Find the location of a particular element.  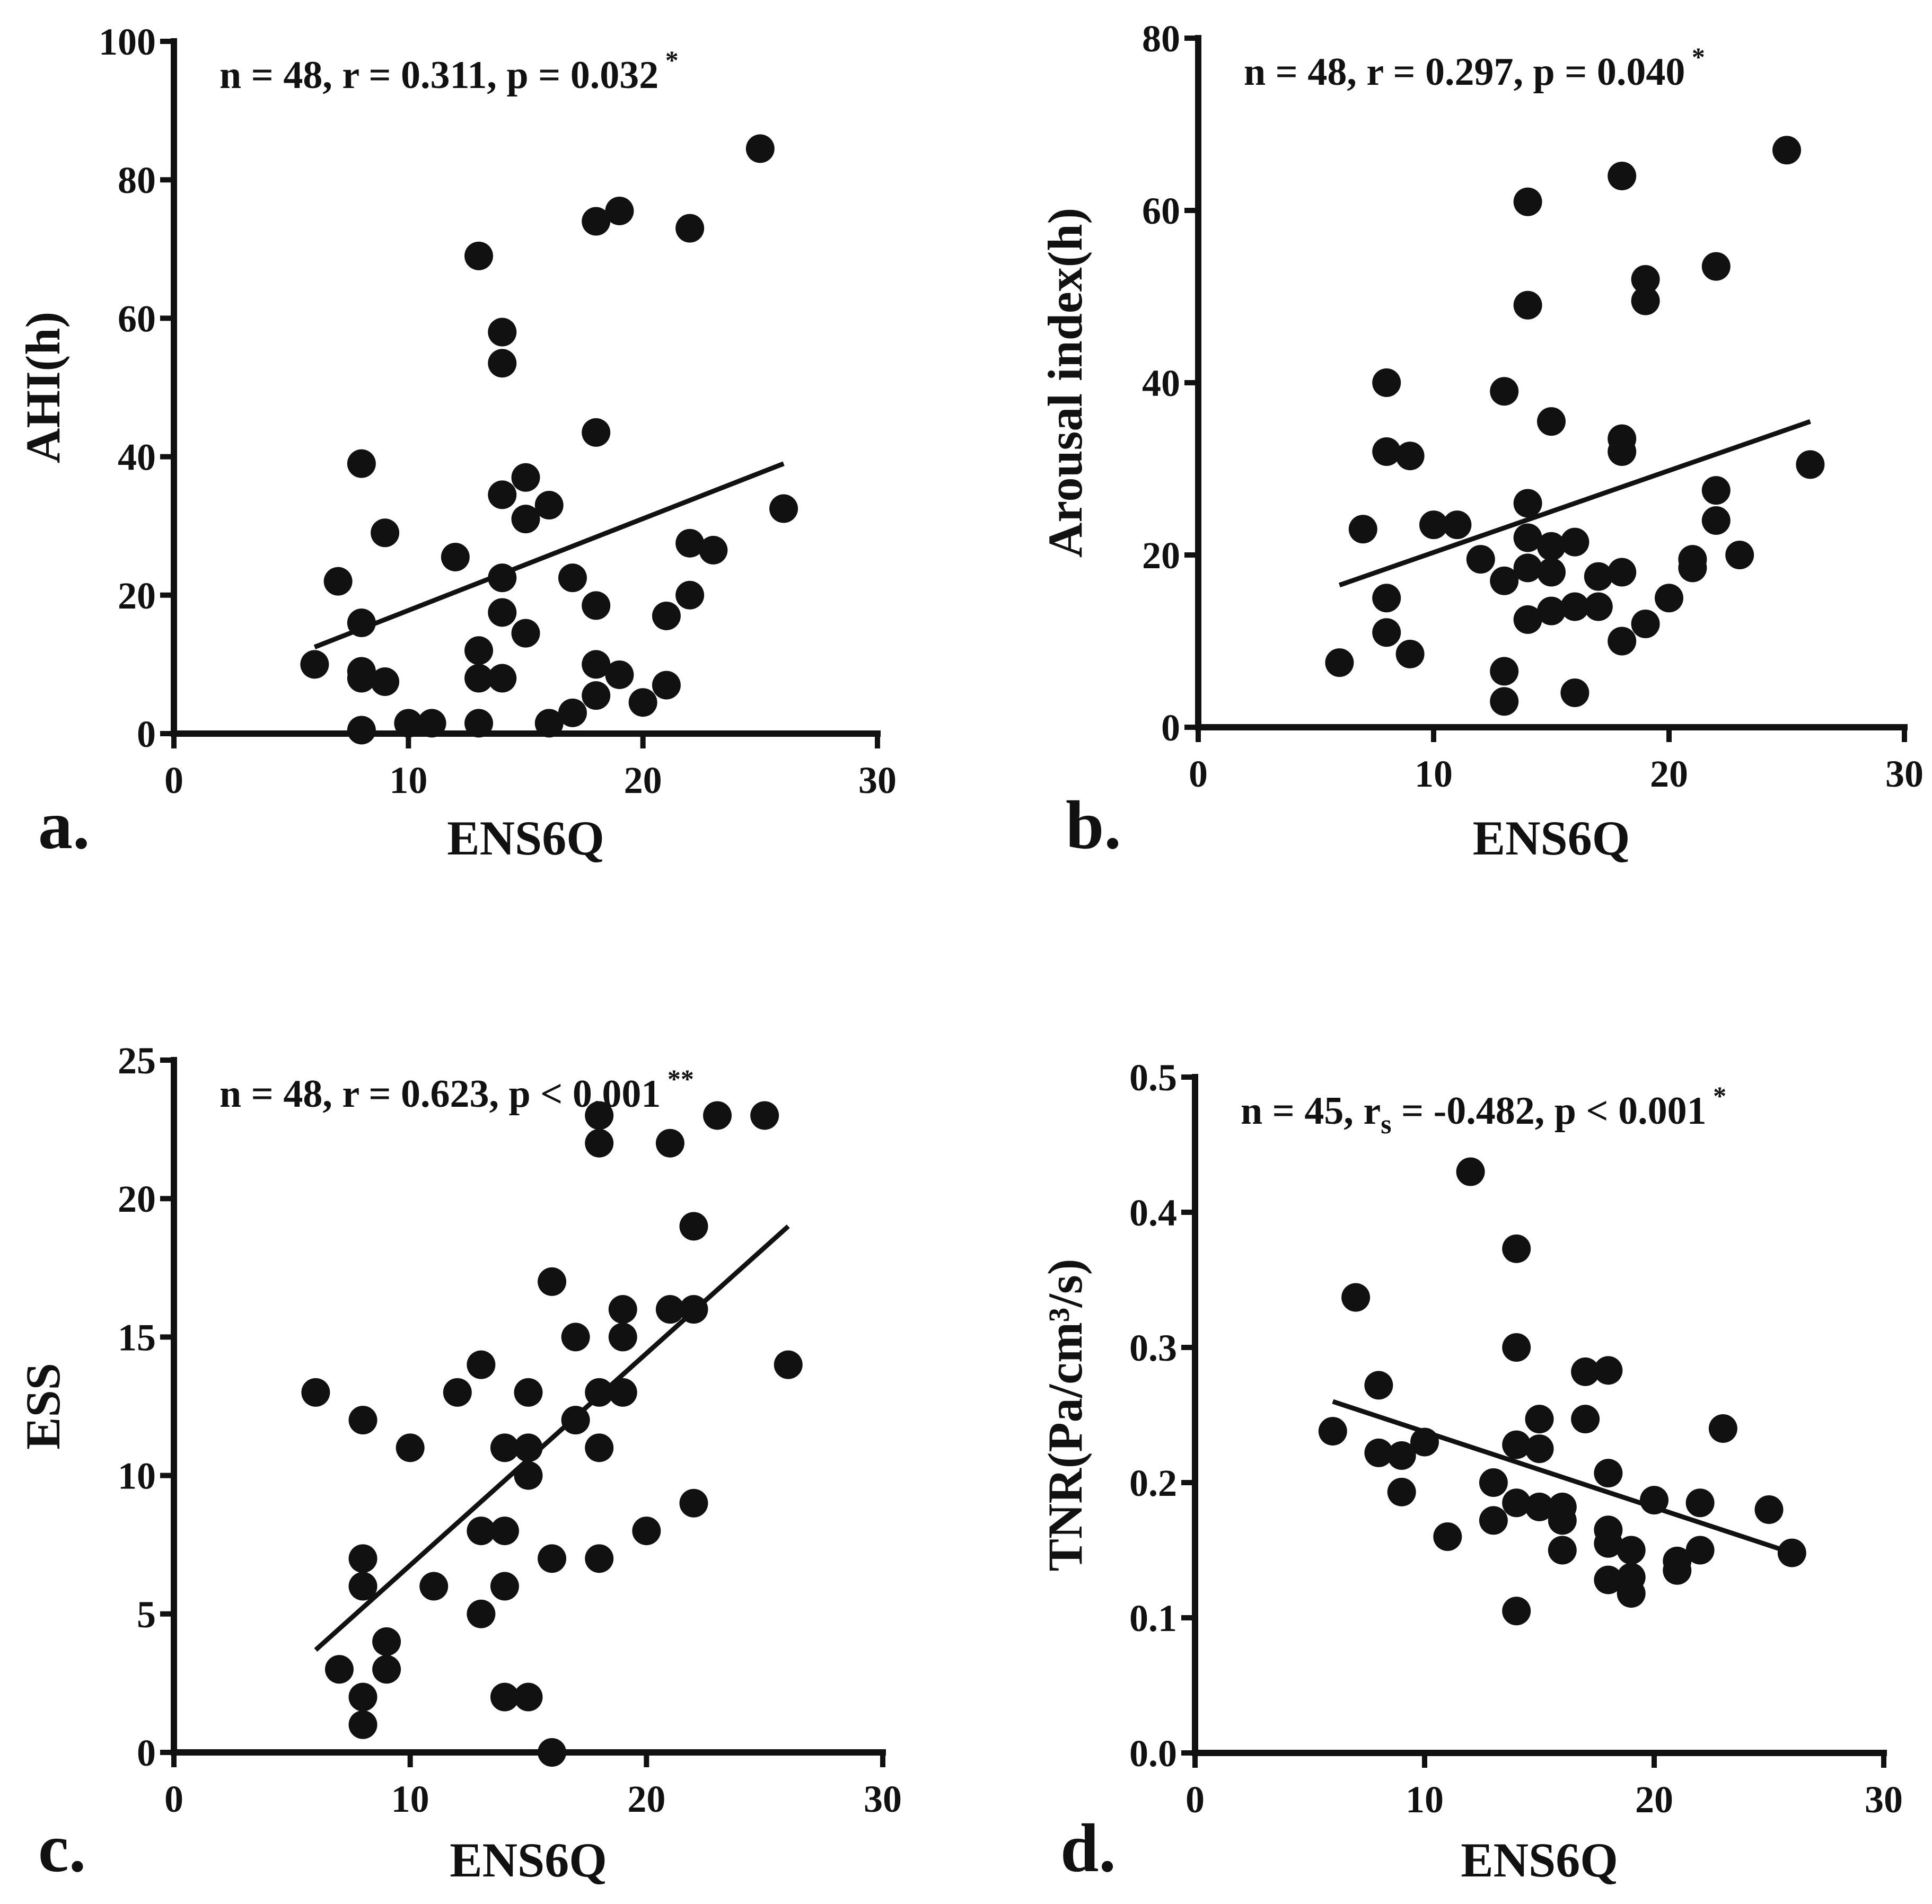

stats-corr-value: = -0.482, is located at coordinates (1472, 1111).